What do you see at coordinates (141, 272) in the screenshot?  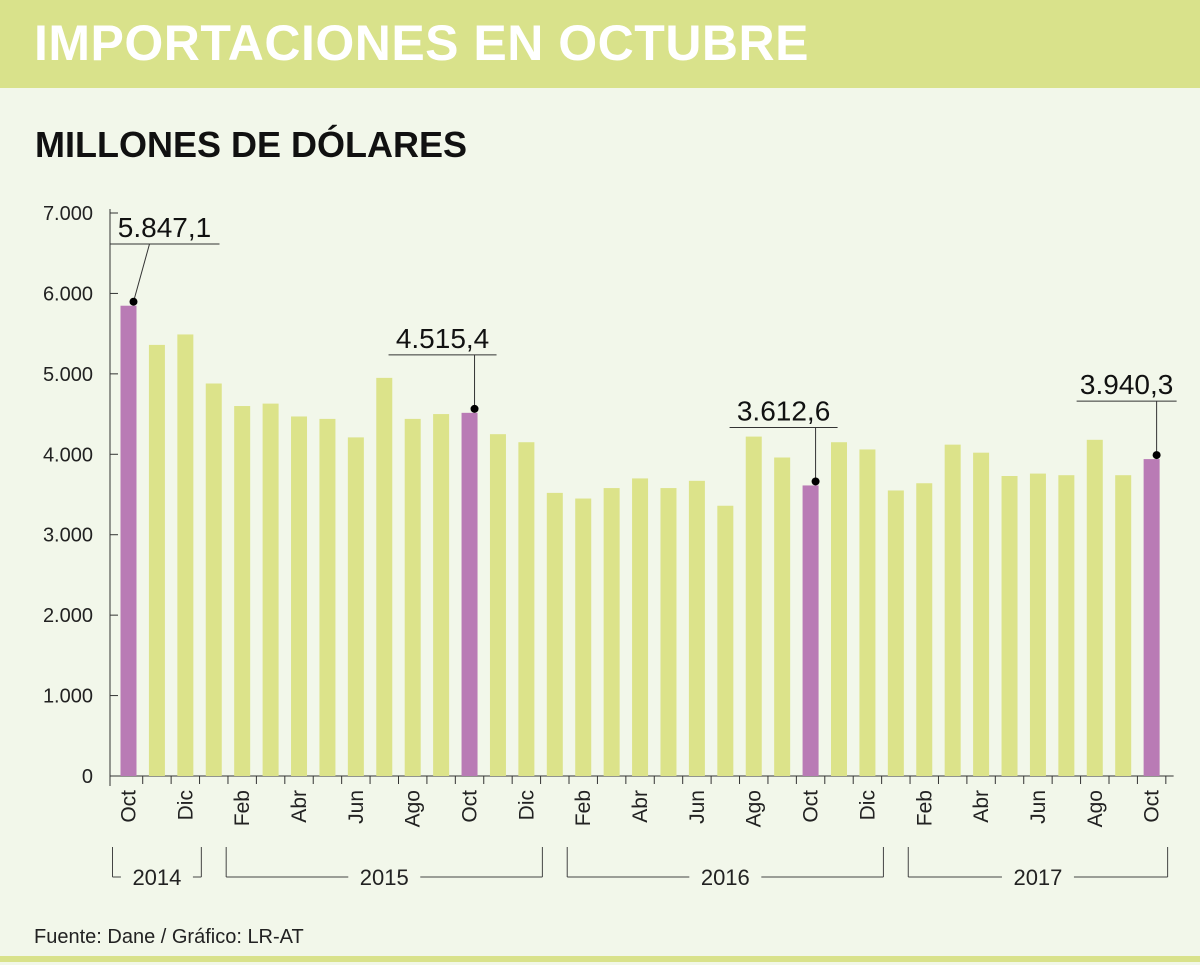 I see `callout-leader` at bounding box center [141, 272].